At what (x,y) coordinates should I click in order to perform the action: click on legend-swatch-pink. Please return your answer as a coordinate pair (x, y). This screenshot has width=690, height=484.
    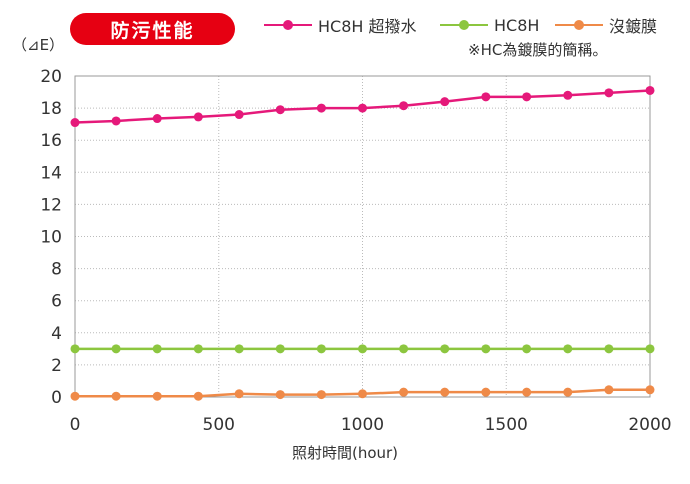
    Looking at the image, I should click on (288, 25).